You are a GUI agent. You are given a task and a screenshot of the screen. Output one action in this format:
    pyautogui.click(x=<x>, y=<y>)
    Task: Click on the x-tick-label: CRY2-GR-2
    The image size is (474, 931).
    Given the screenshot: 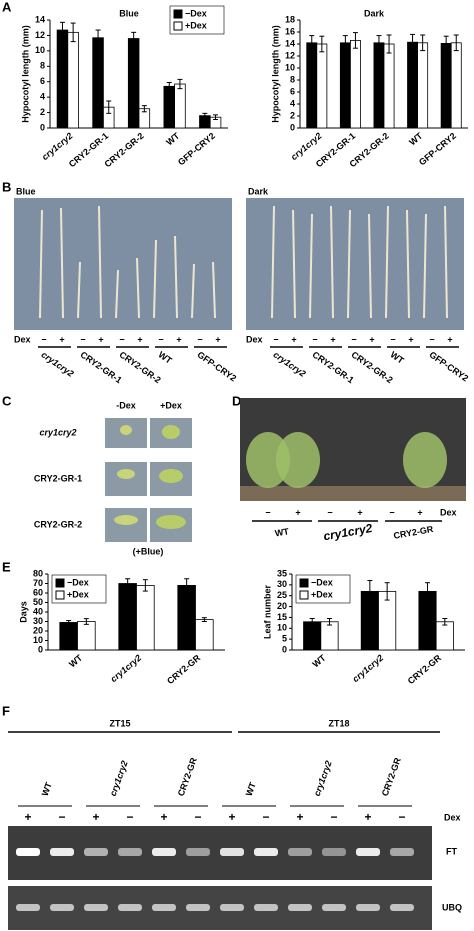 What is the action you would take?
    pyautogui.click(x=123, y=150)
    